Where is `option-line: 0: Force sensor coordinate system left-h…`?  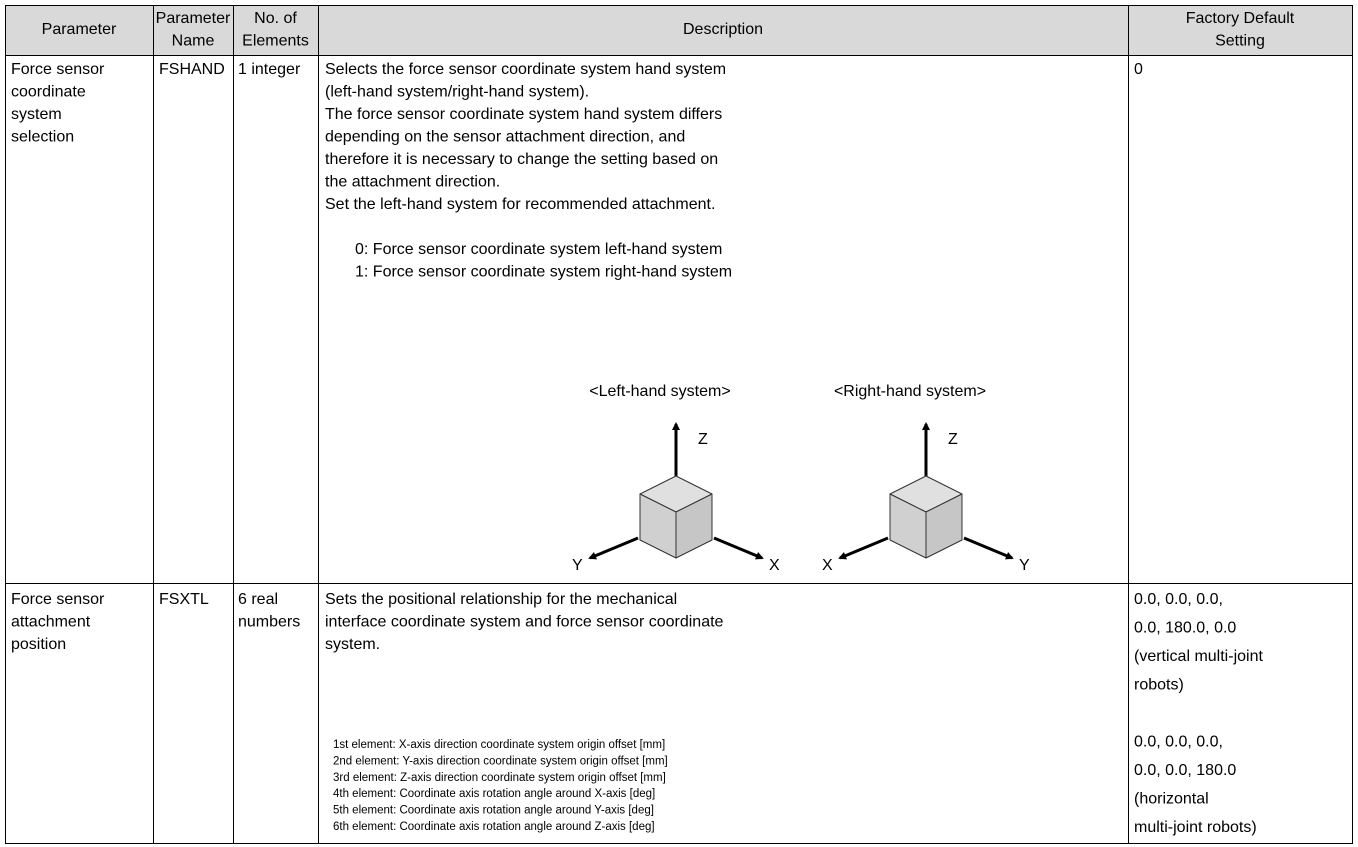
option-line: 0: Force sensor coordinate system left-h… is located at coordinates (538, 249).